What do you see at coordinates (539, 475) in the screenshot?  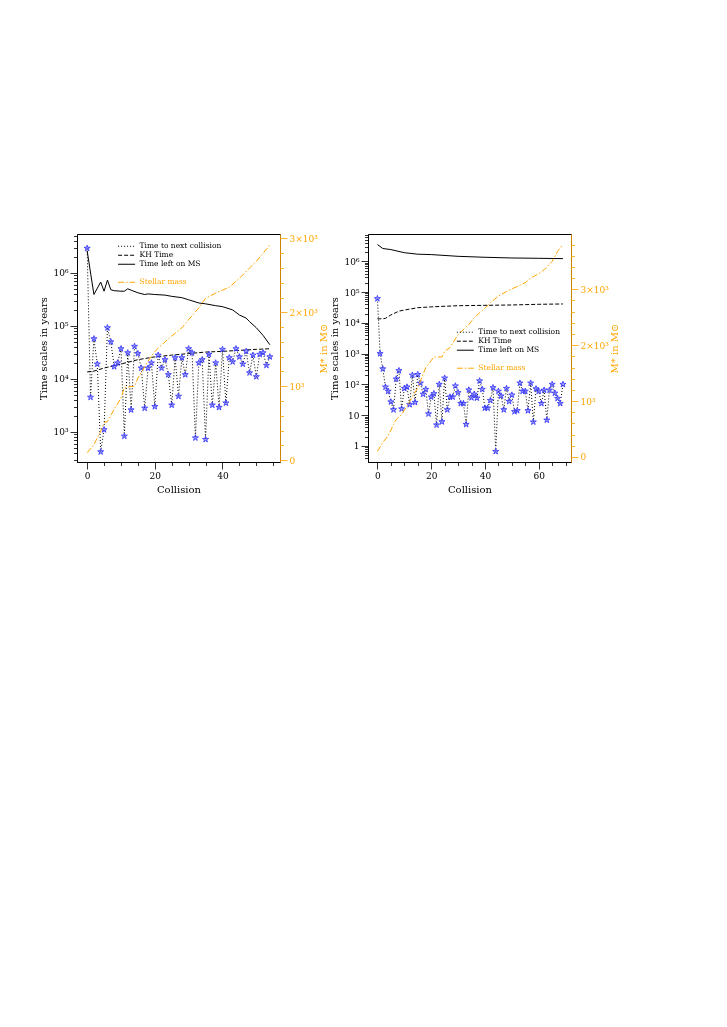 I see `x-tick-label: 60` at bounding box center [539, 475].